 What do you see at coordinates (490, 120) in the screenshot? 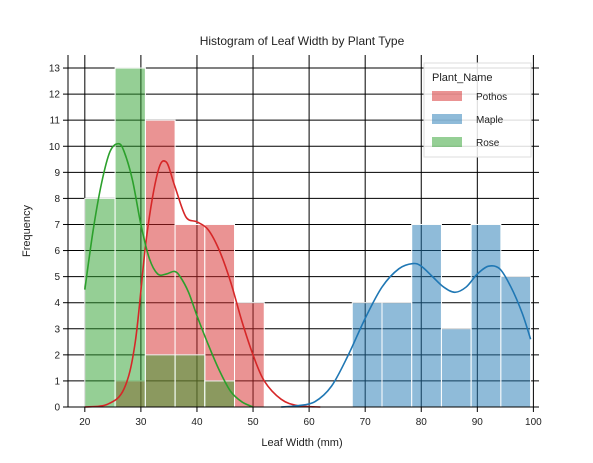
I see `legend-label-maple: Maple` at bounding box center [490, 120].